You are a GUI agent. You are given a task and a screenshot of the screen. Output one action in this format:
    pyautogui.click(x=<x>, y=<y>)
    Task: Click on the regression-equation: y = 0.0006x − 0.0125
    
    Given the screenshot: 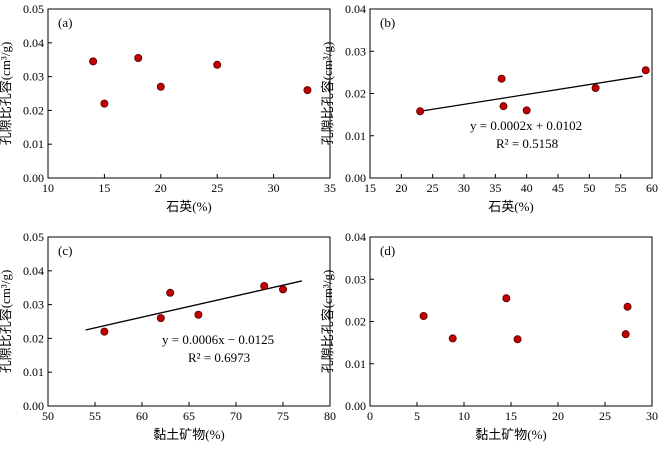 What is the action you would take?
    pyautogui.click(x=218, y=339)
    